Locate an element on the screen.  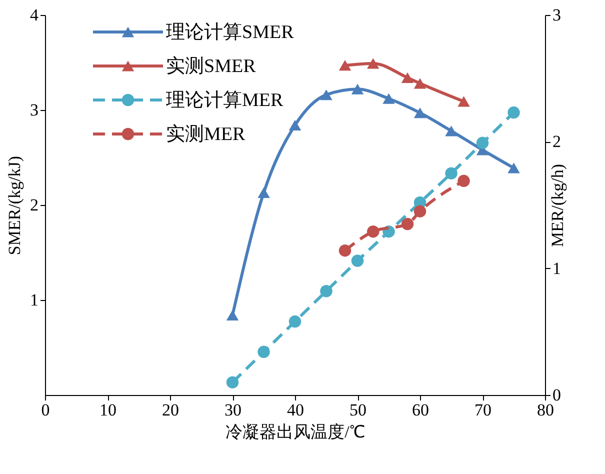
y2-tick-label: 0 is located at coordinates (556, 395).